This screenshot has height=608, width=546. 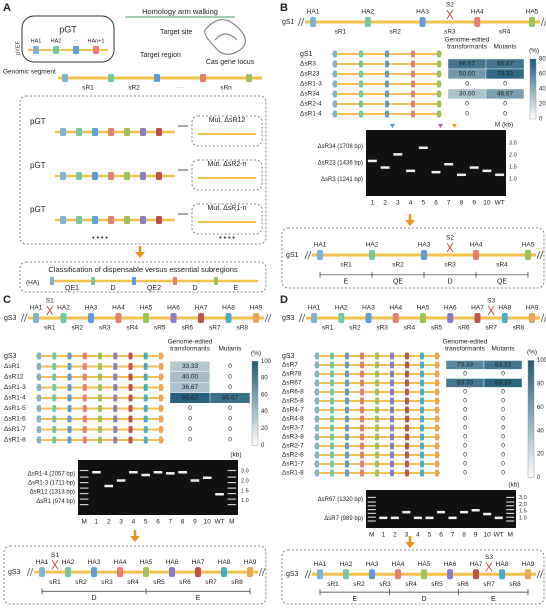 What do you see at coordinates (418, 535) in the screenshot?
I see `lane-label: 4` at bounding box center [418, 535].